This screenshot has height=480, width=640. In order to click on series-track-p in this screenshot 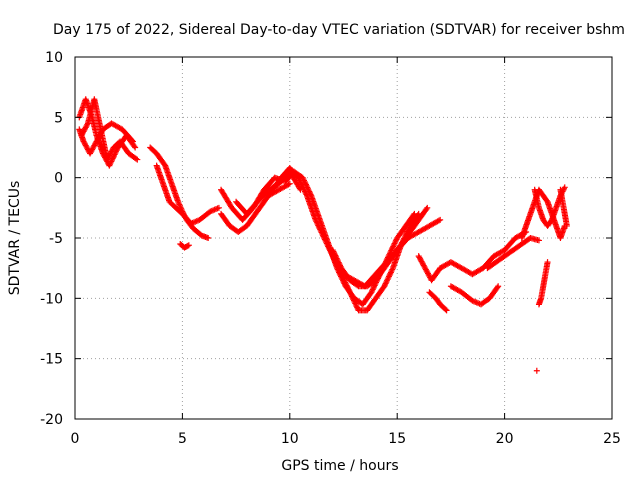, I will do `click(474, 295)`.